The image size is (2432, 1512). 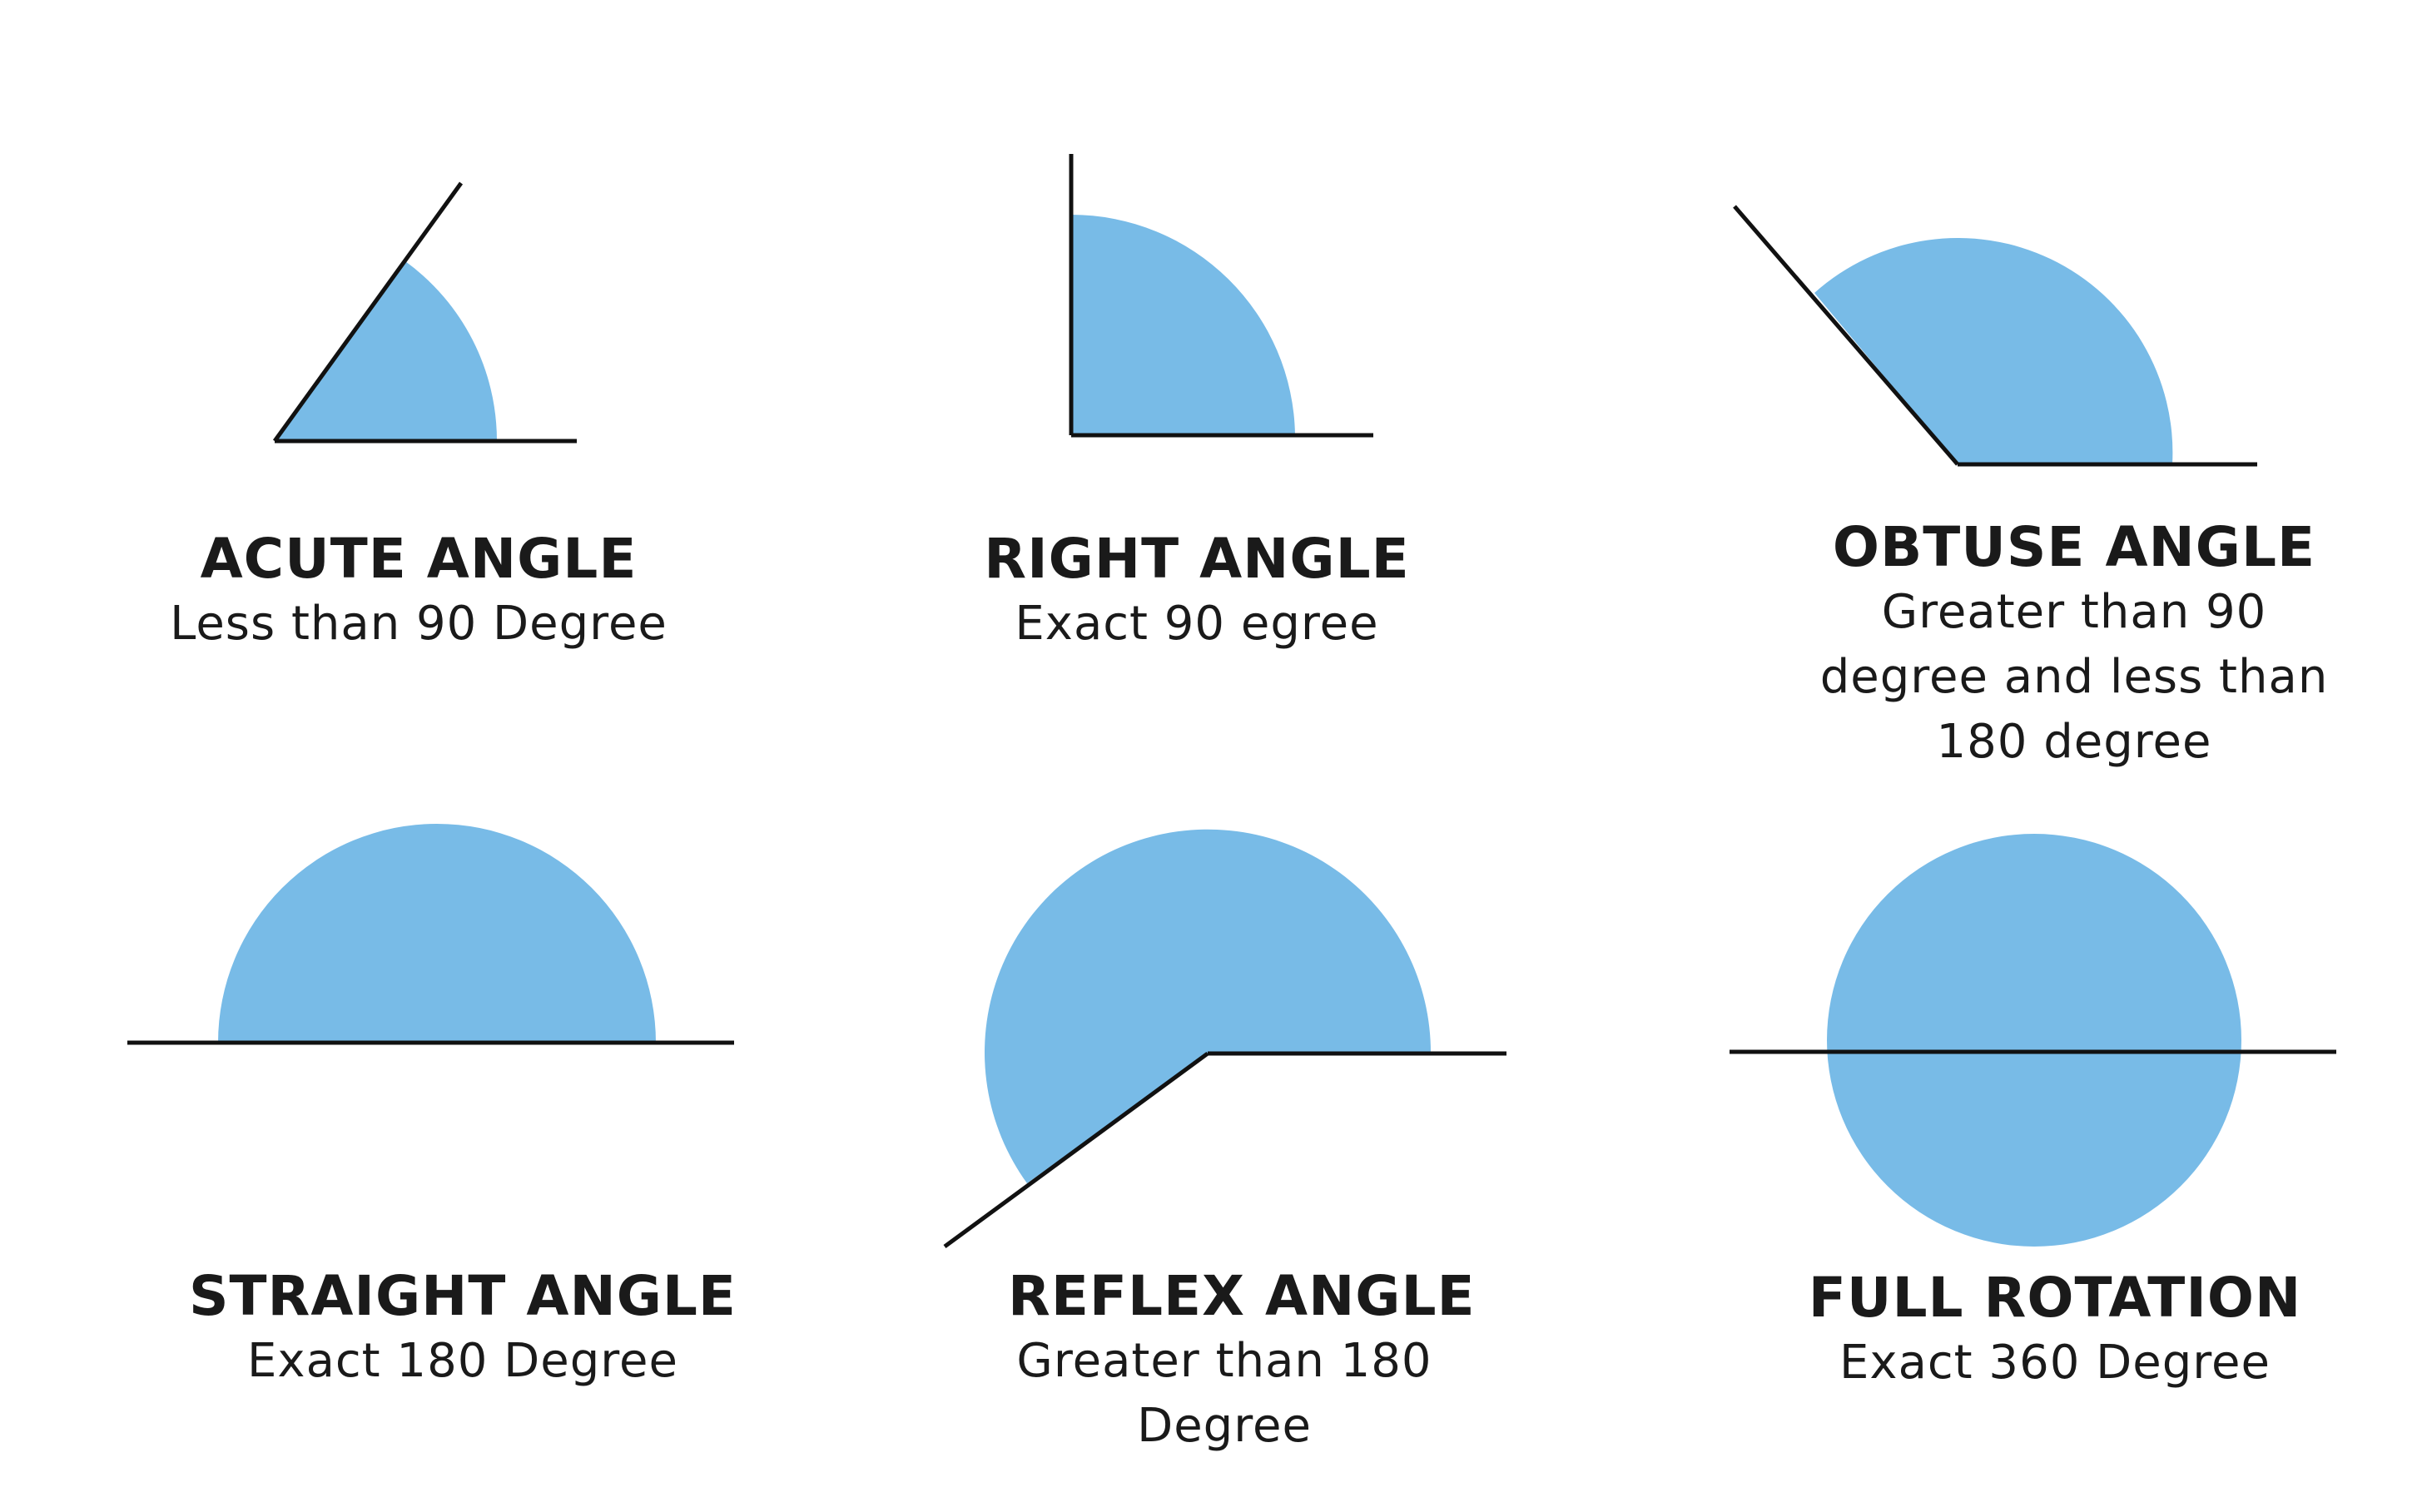 I want to click on reflex-angle-figure, so click(x=1224, y=1039).